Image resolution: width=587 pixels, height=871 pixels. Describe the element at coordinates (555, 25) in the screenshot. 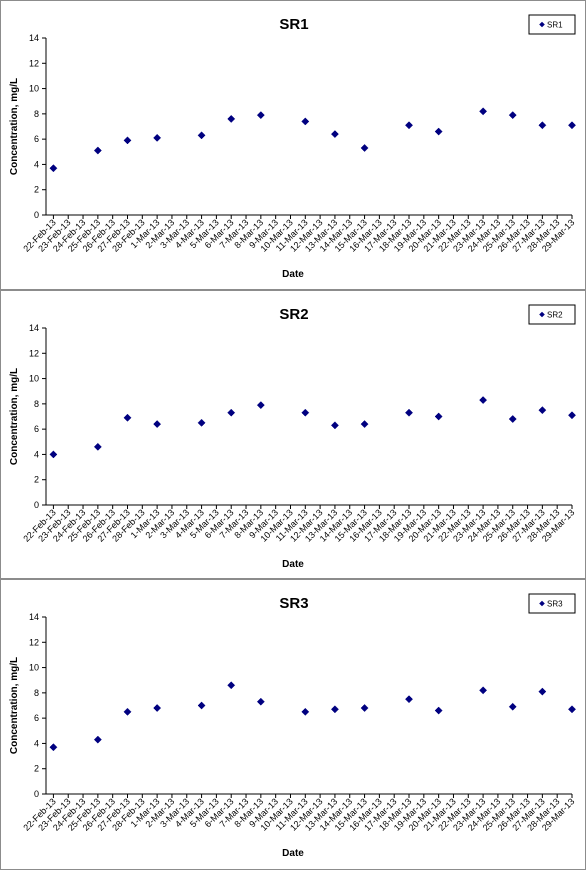

I see `legend-label: SR1` at that location.